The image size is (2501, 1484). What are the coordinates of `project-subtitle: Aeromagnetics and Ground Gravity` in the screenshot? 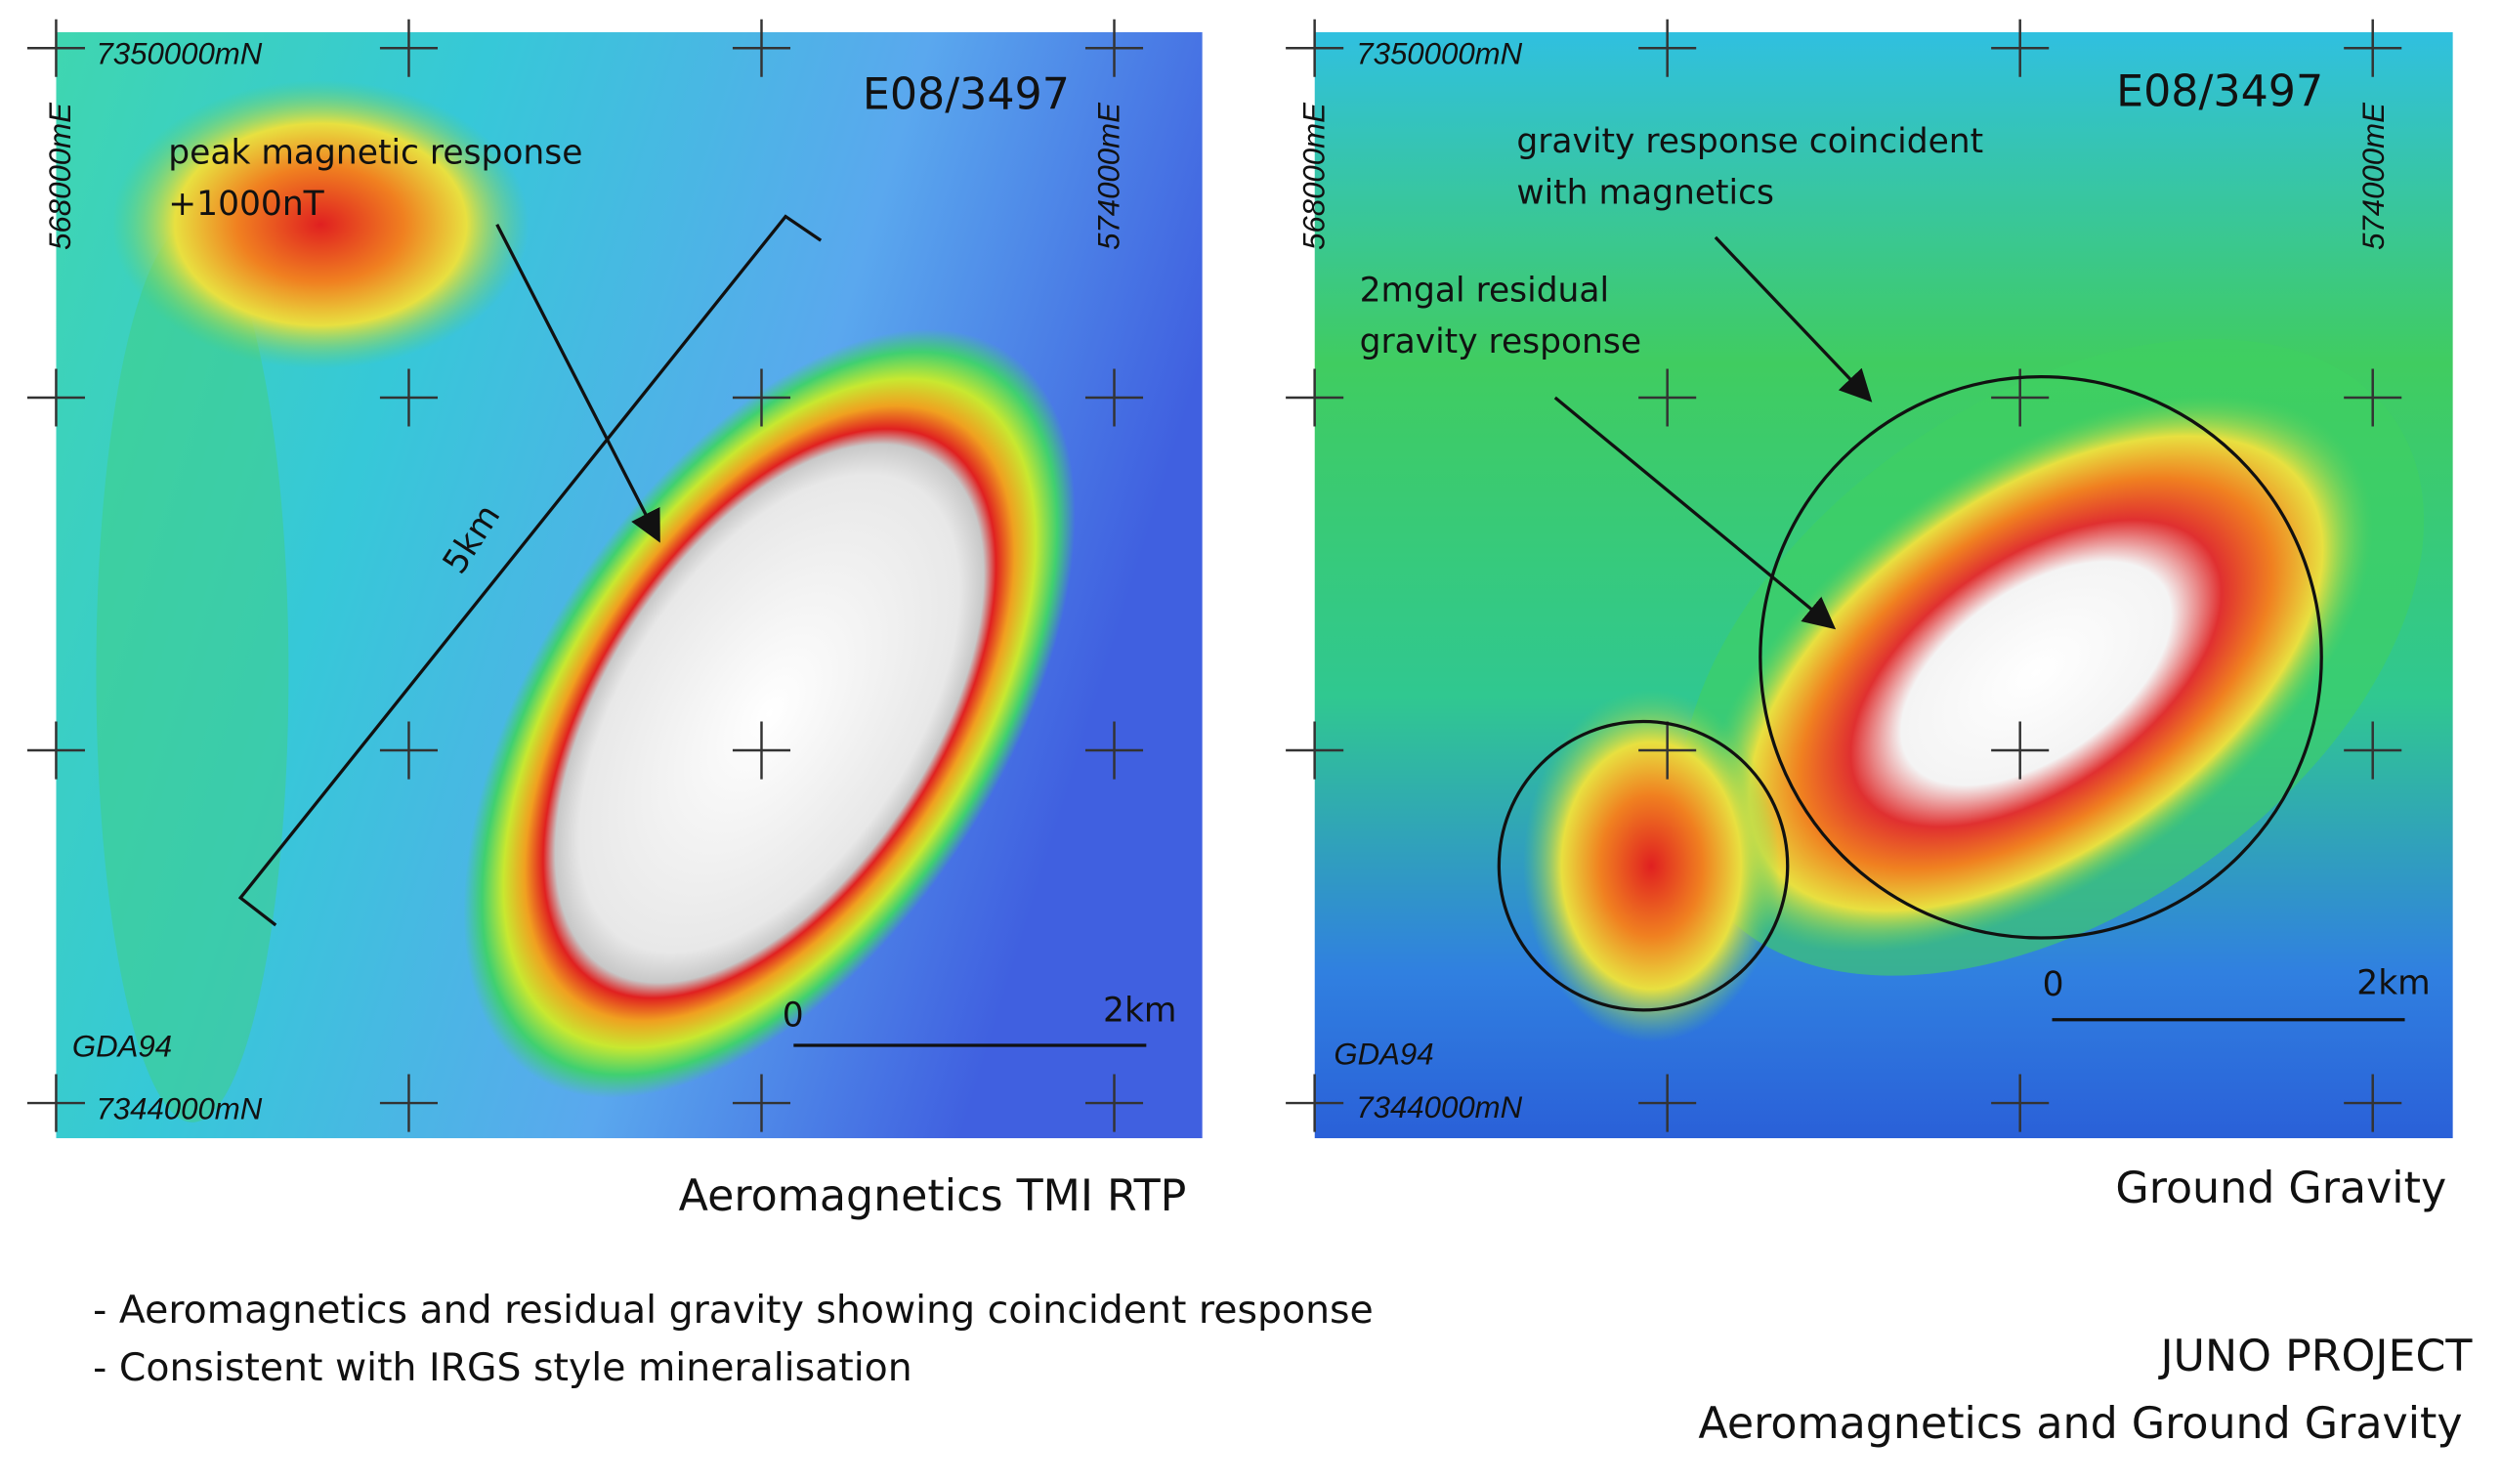 It's located at (2080, 1424).